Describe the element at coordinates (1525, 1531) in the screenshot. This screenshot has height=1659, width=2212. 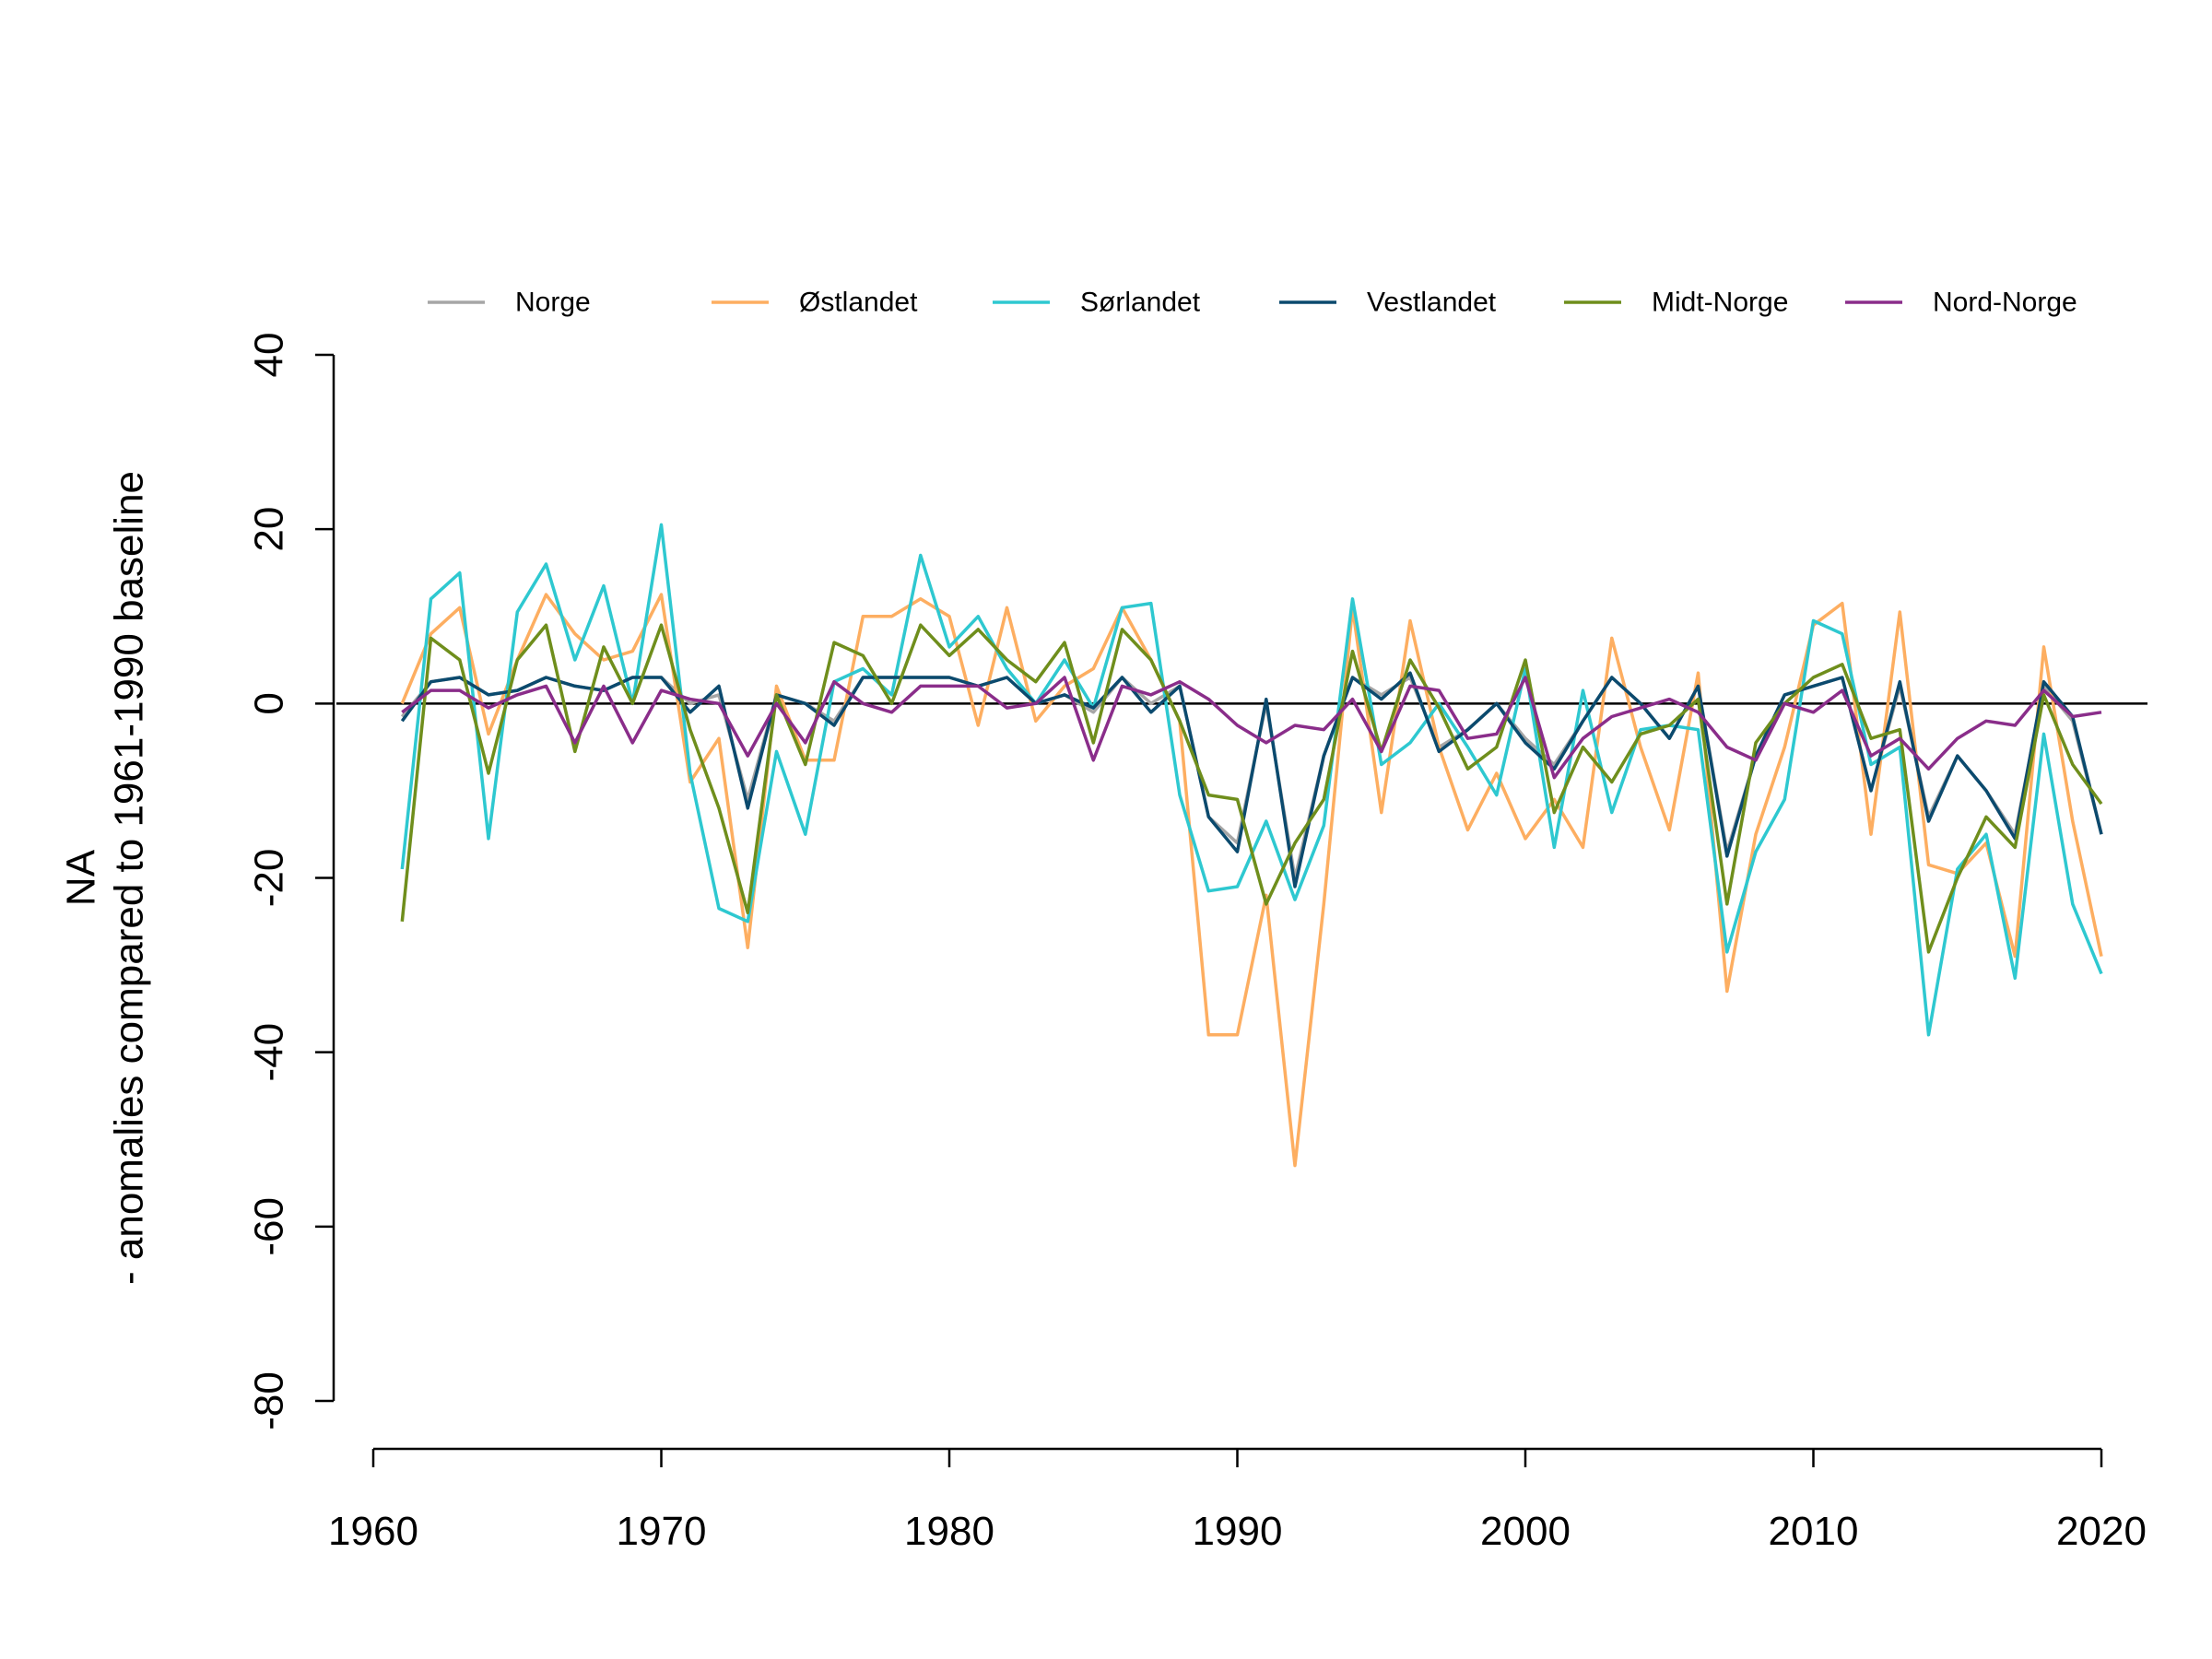
I see `x-tick-label: 2000` at that location.